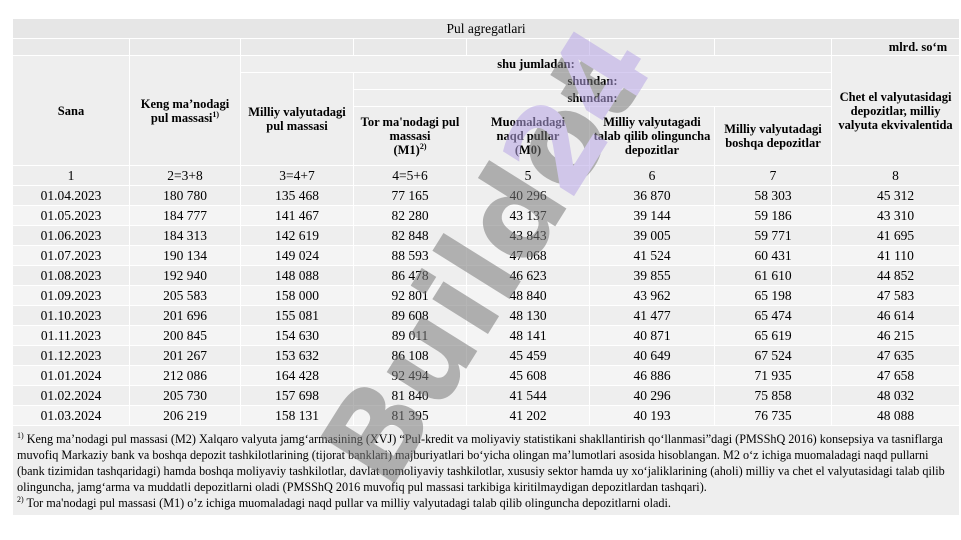  I want to click on header-m1-text: Tor ma'nodagi pul massasi, so click(410, 129).